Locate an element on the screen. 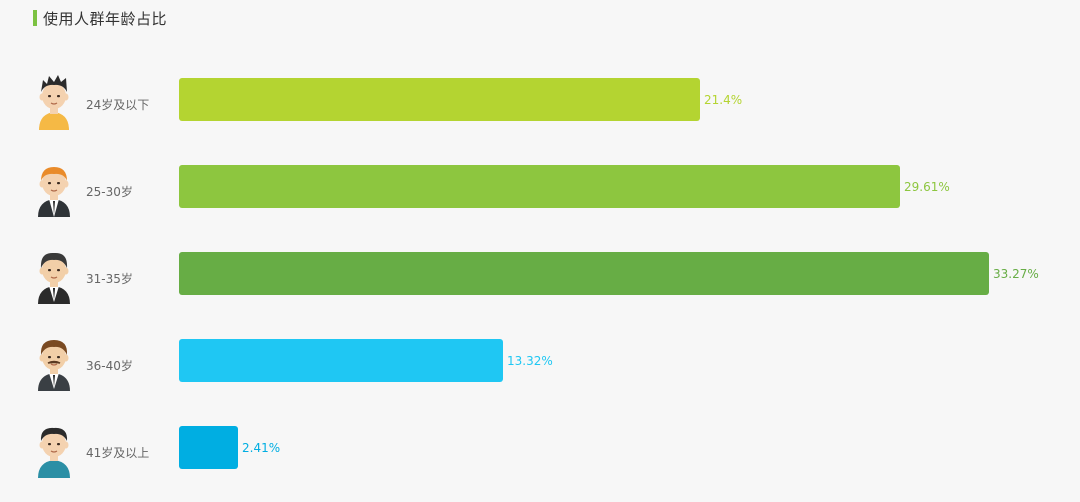 This screenshot has width=1080, height=502. man-teal-shirt-icon is located at coordinates (54, 447).